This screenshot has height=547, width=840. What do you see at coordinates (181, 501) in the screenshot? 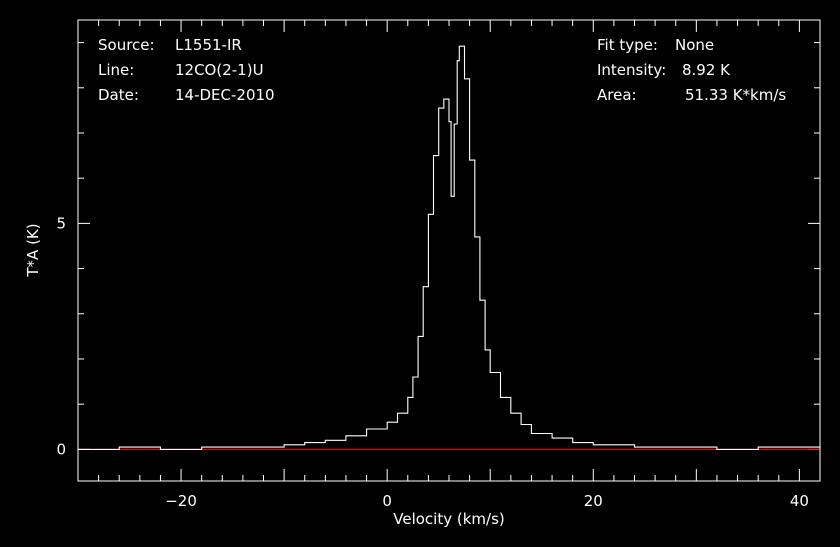
I see `x-tick-label: −20` at bounding box center [181, 501].